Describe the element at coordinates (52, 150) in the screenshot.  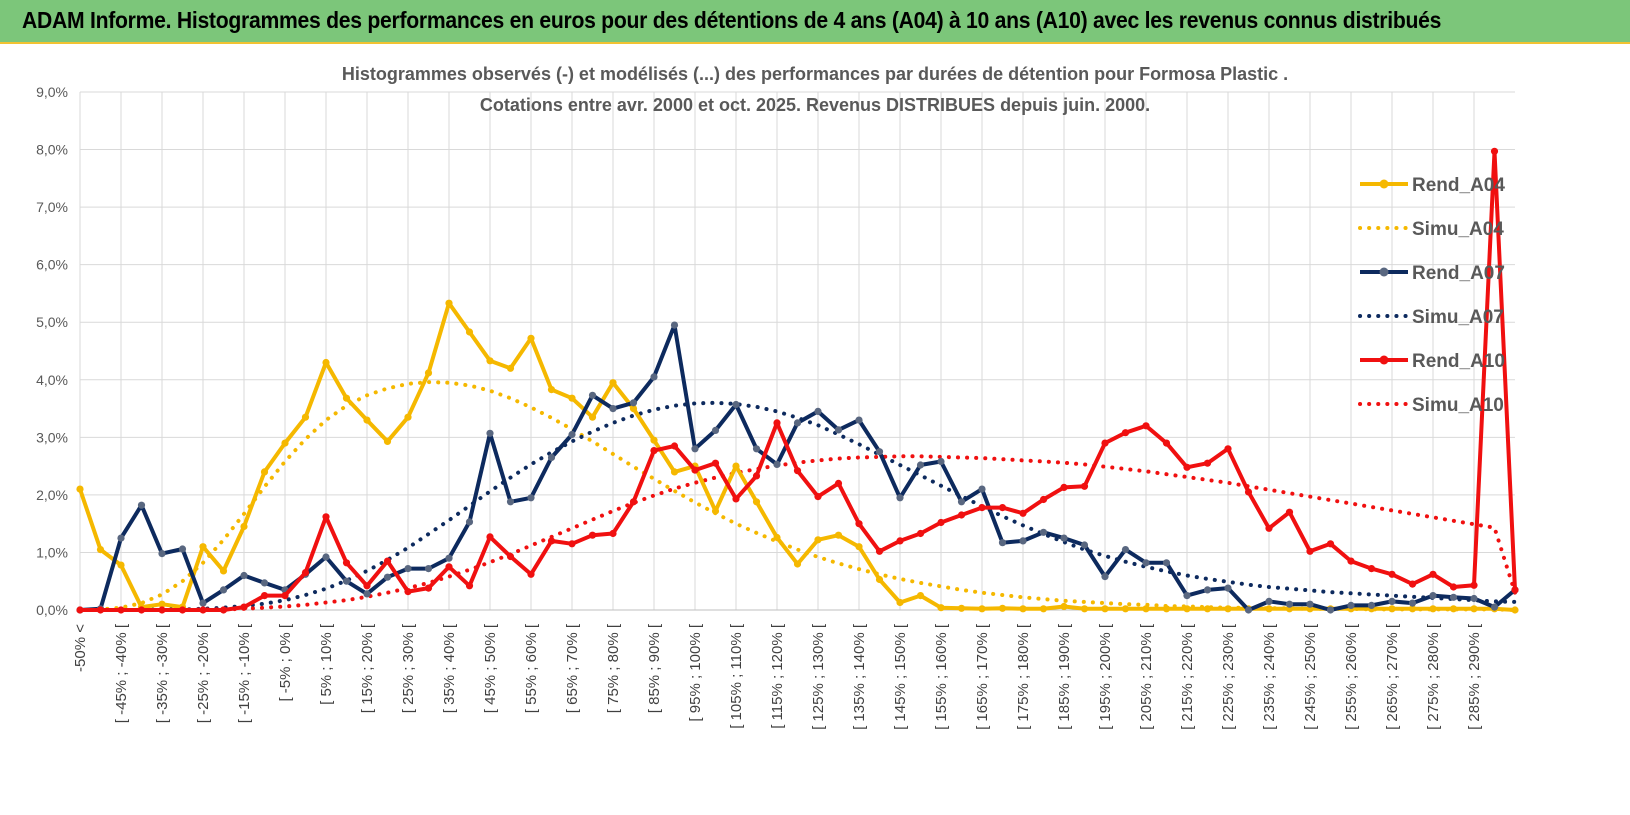
I see `y-tick-label: 8,0%` at that location.